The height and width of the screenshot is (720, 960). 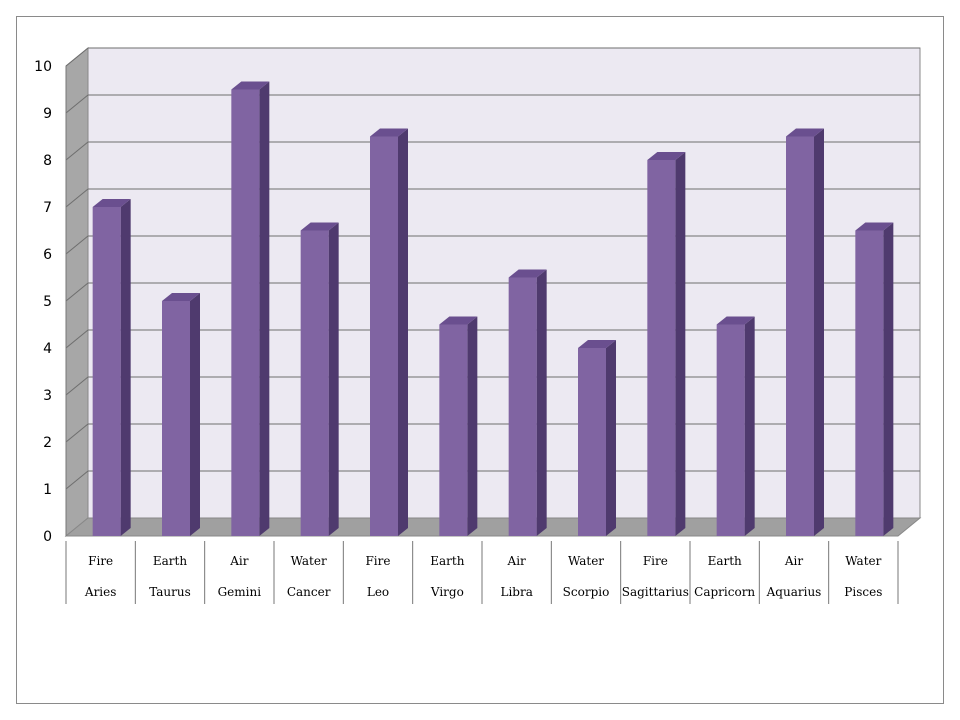 What do you see at coordinates (516, 592) in the screenshot?
I see `category-sign-label: Libra` at bounding box center [516, 592].